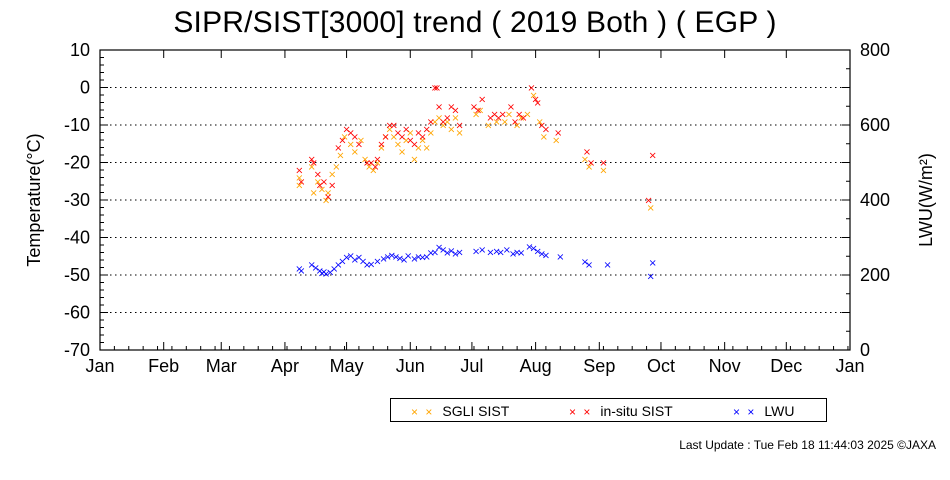 The width and height of the screenshot is (950, 480). I want to click on y-tick-label: -70, so click(77, 350).